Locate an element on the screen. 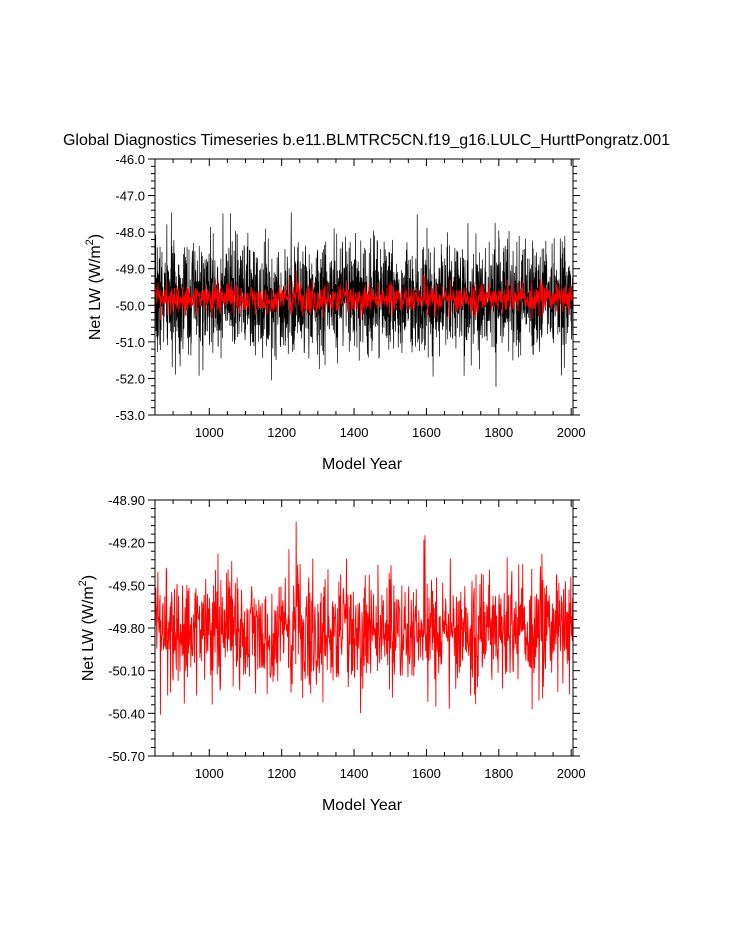 The image size is (733, 945). series-line-monthly is located at coordinates (364, 299).